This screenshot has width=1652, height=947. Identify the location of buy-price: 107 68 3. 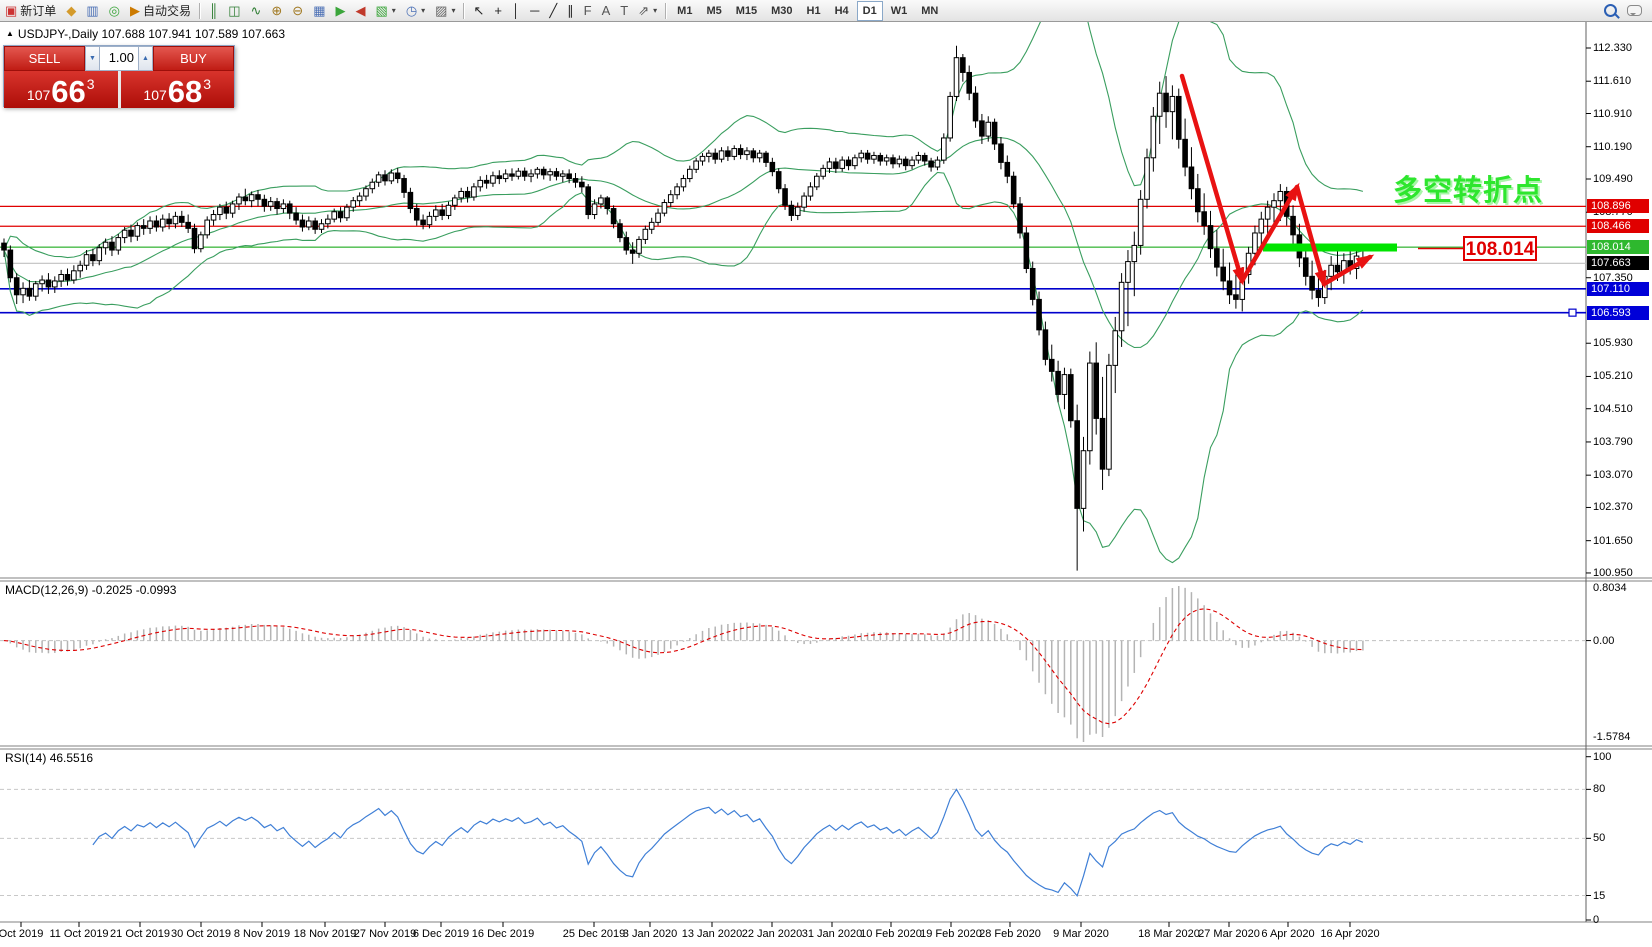
(177, 90).